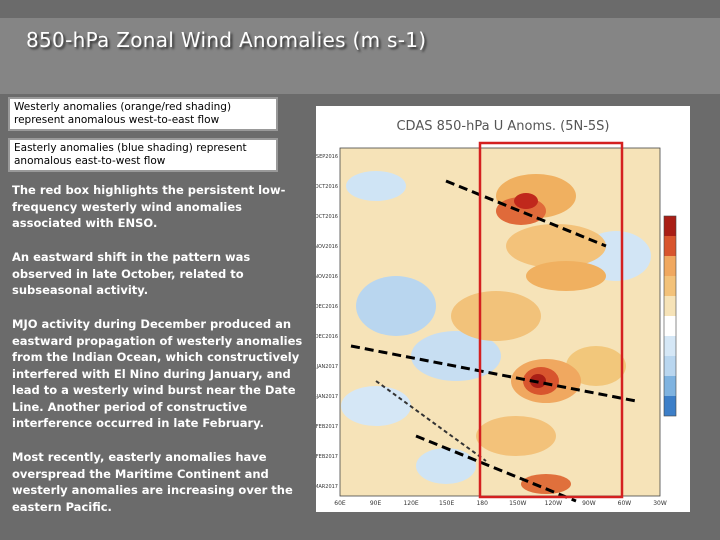 The height and width of the screenshot is (540, 720). I want to click on longitude-label: 150W, so click(517, 503).